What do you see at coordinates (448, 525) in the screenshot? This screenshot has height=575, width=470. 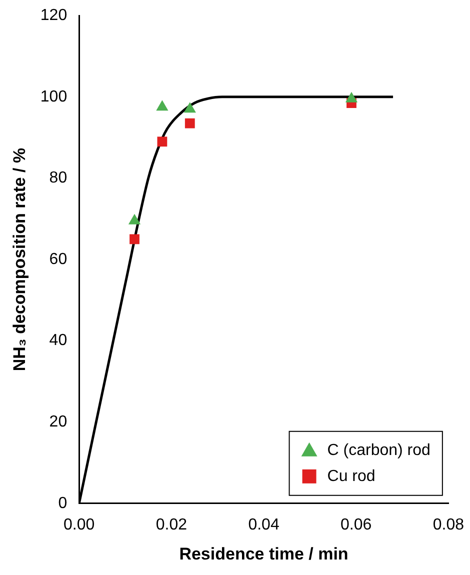 I see `x-tick-label: 0.08` at bounding box center [448, 525].